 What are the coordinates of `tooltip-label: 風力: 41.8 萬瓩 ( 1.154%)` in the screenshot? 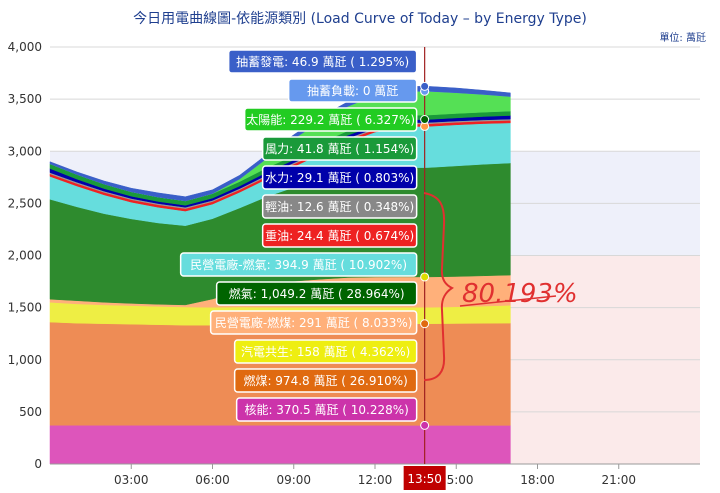 It's located at (339, 149).